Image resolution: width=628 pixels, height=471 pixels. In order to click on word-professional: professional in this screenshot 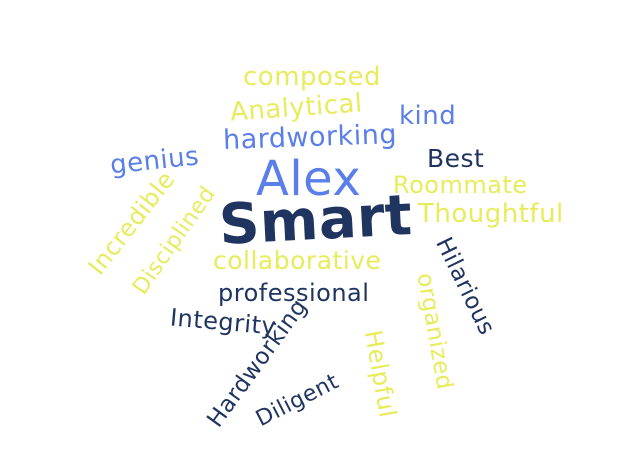, I will do `click(294, 293)`.